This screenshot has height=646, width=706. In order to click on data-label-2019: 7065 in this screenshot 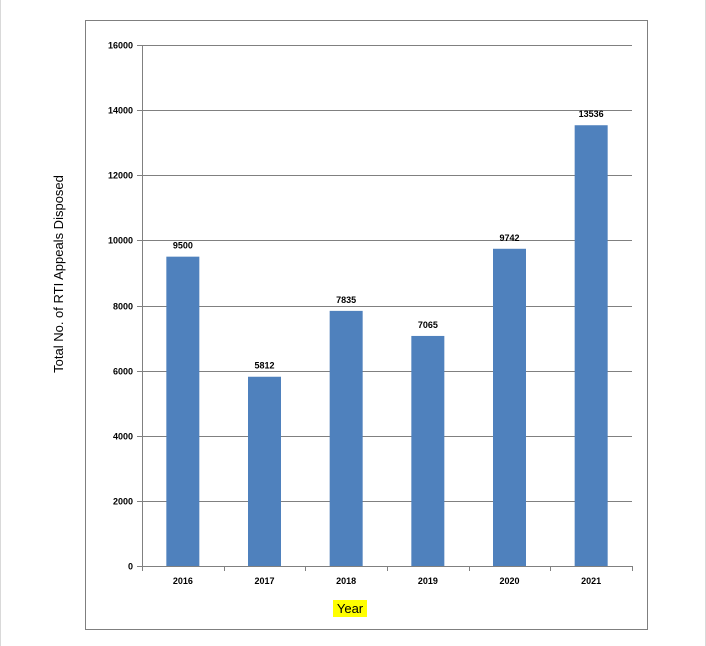, I will do `click(428, 325)`.